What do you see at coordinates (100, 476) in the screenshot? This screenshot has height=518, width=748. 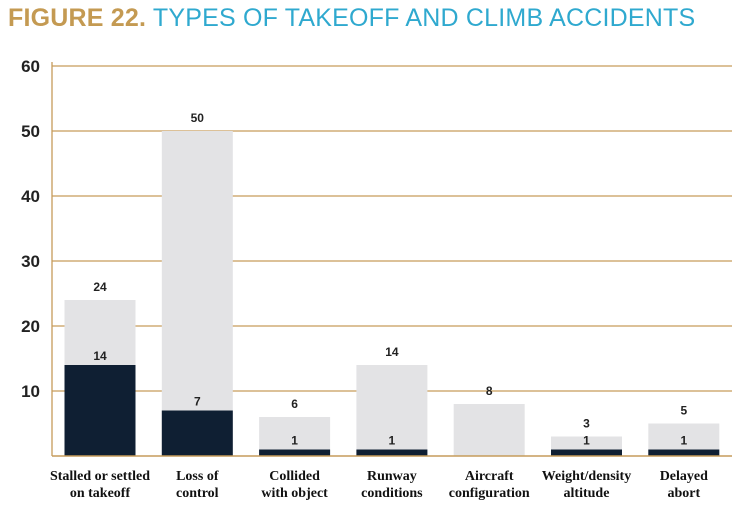 I see `x-category-label: Stalled or settled` at bounding box center [100, 476].